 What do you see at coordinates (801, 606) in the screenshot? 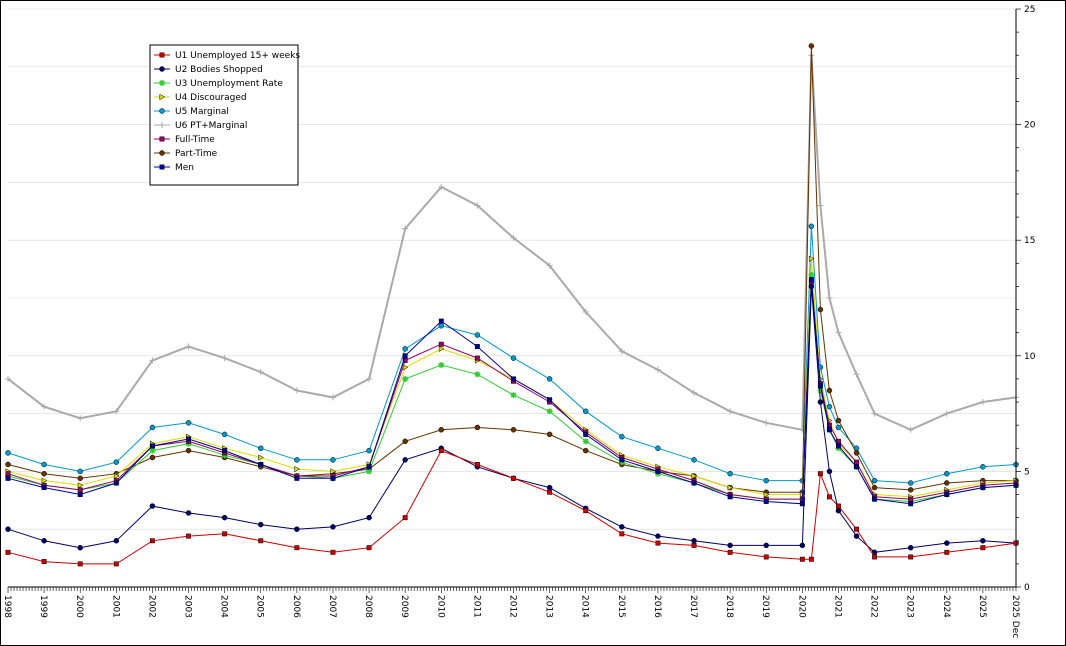
I see `x-tick-label: 2020` at bounding box center [801, 606].